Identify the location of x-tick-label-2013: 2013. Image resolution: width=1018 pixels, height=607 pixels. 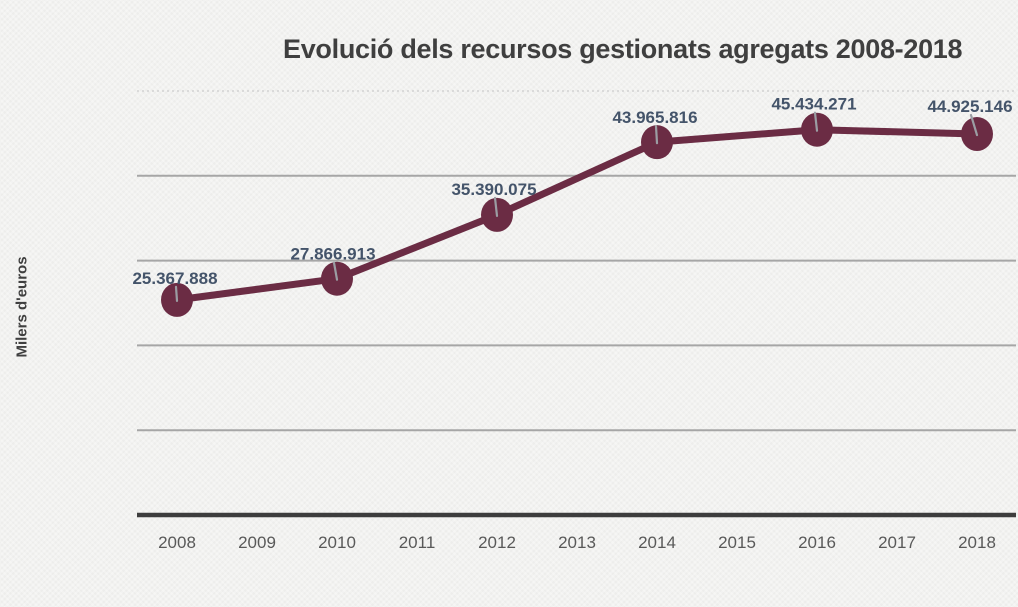
(577, 542).